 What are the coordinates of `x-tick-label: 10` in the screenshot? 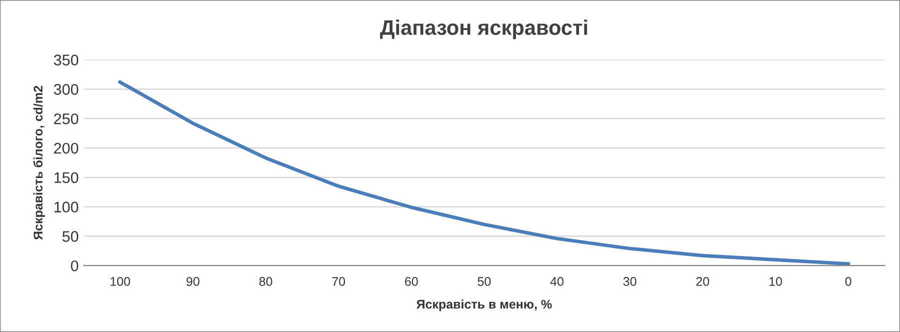 It's located at (775, 281).